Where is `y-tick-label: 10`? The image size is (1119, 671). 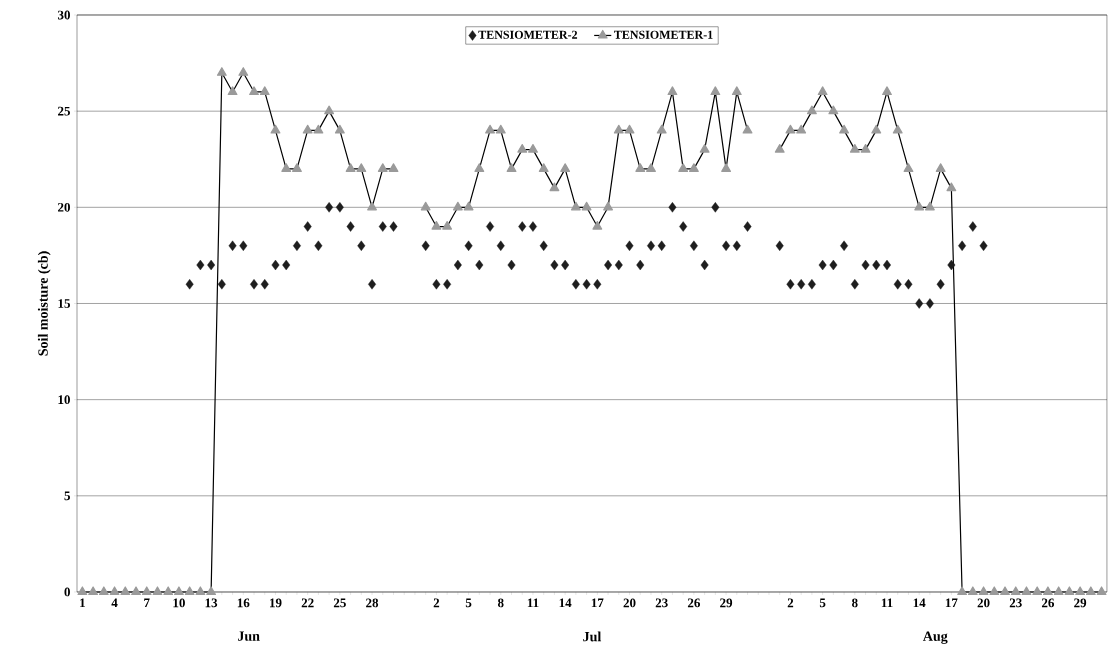 y-tick-label: 10 is located at coordinates (64, 400).